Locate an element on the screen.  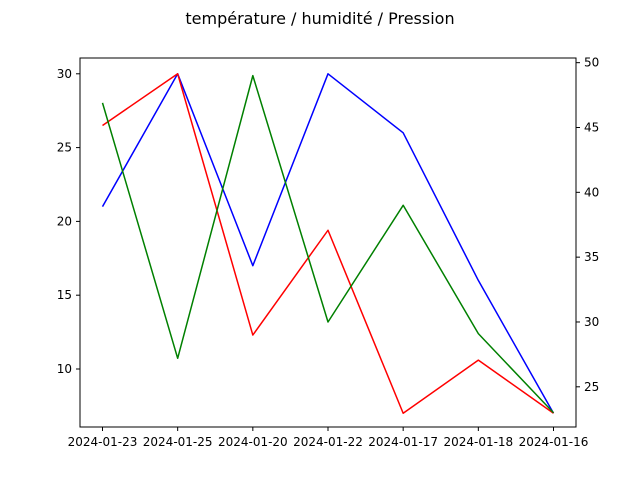
x-tick-label: 2024-01-17 is located at coordinates (403, 442).